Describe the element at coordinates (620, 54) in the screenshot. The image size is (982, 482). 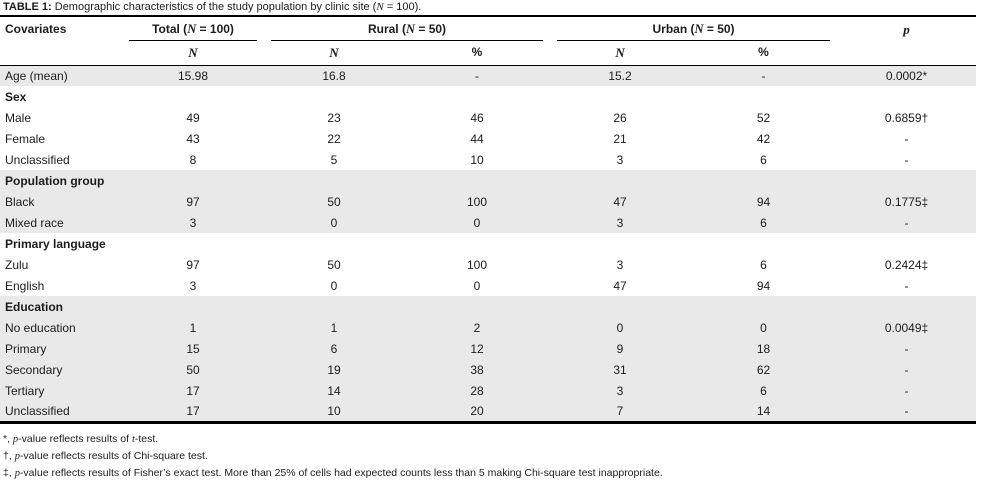
I see `subcol-urban-n: N` at that location.